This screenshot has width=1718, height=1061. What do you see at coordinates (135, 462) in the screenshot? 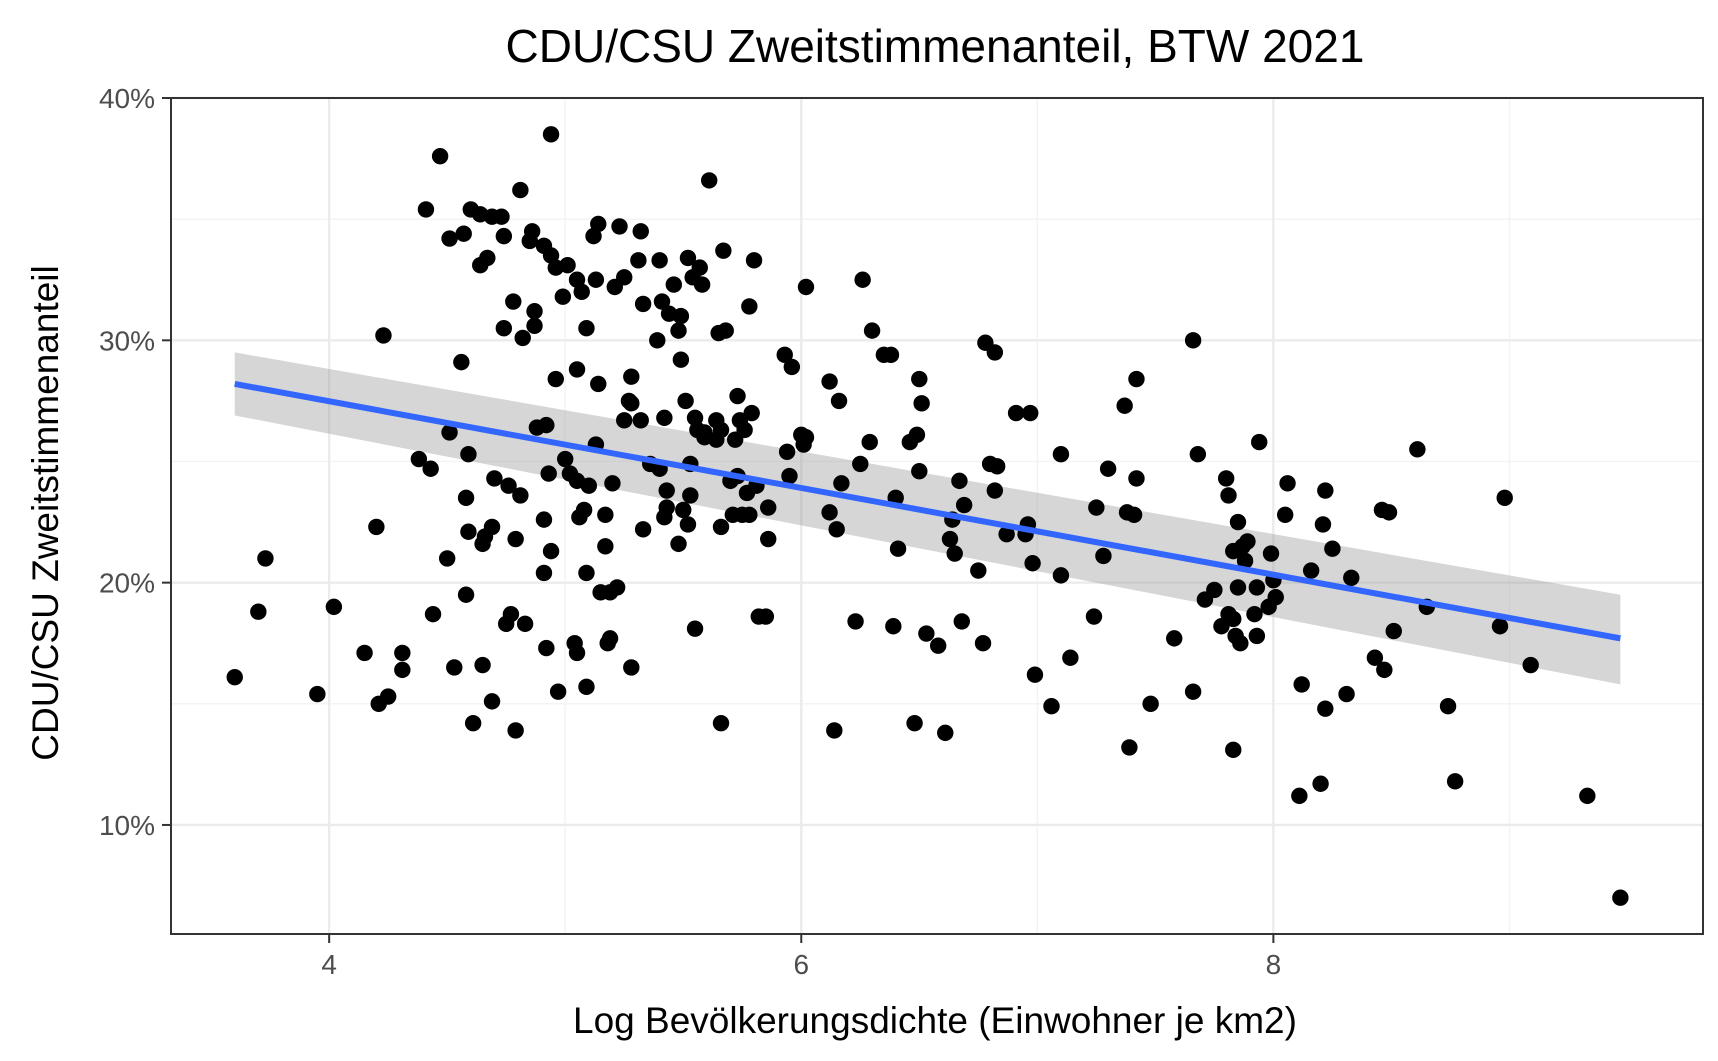
I see `y-axis: 10% 20% 30% 40%` at bounding box center [135, 462].